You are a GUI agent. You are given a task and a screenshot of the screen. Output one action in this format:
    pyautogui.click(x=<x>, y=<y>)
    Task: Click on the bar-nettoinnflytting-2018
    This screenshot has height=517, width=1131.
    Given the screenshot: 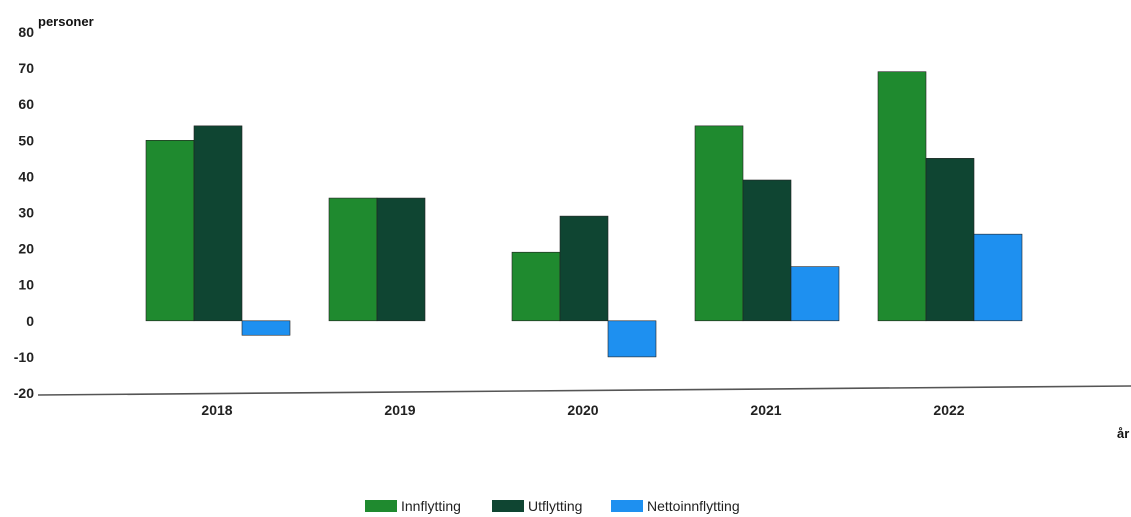 What is the action you would take?
    pyautogui.click(x=266, y=328)
    